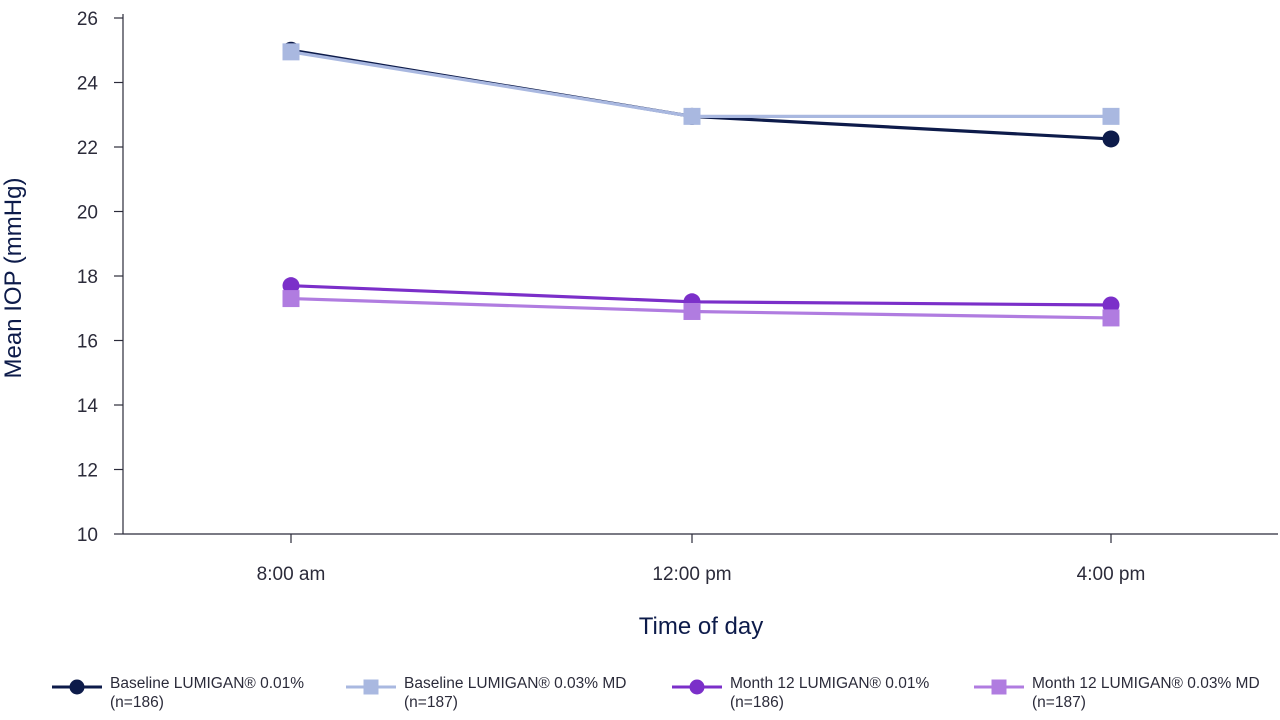 This screenshot has width=1280, height=720. Describe the element at coordinates (87, 471) in the screenshot. I see `y-tick-label: 12` at that location.